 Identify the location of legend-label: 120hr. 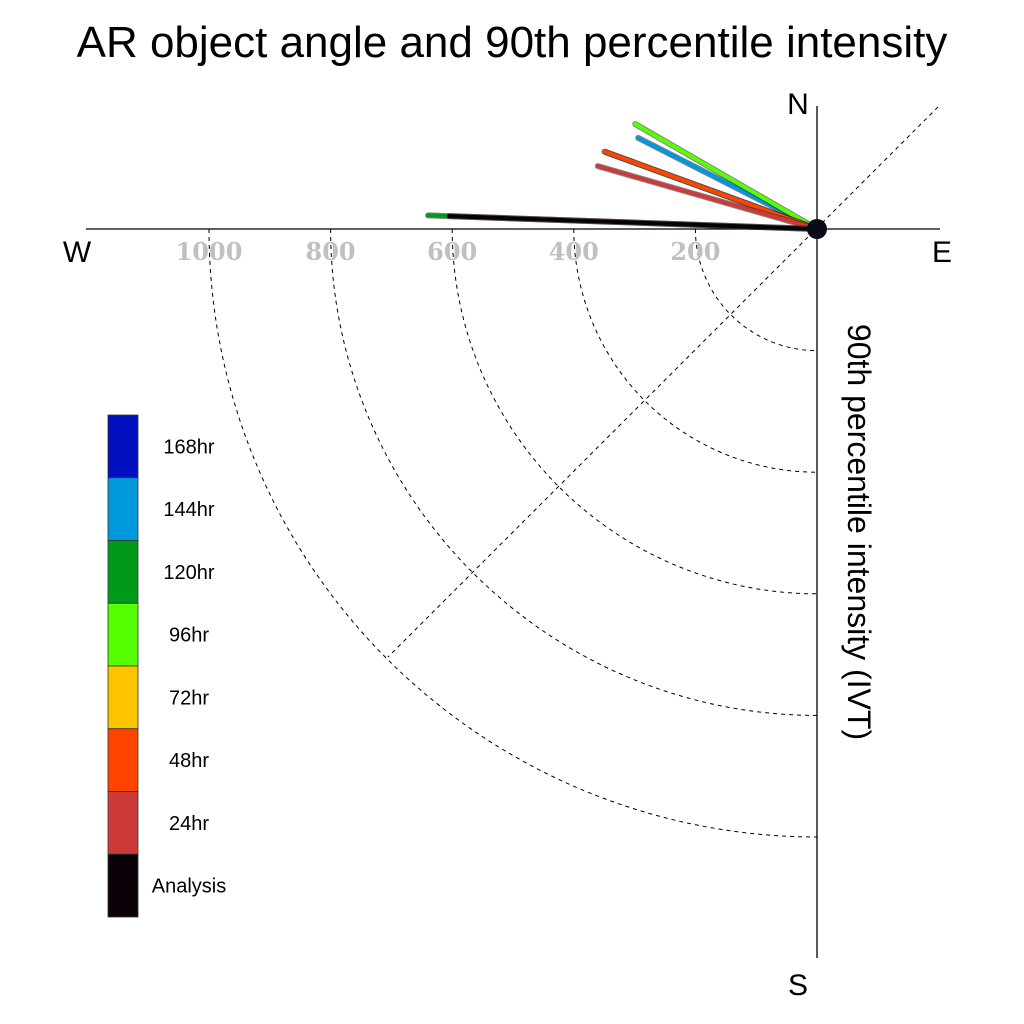
(188, 573).